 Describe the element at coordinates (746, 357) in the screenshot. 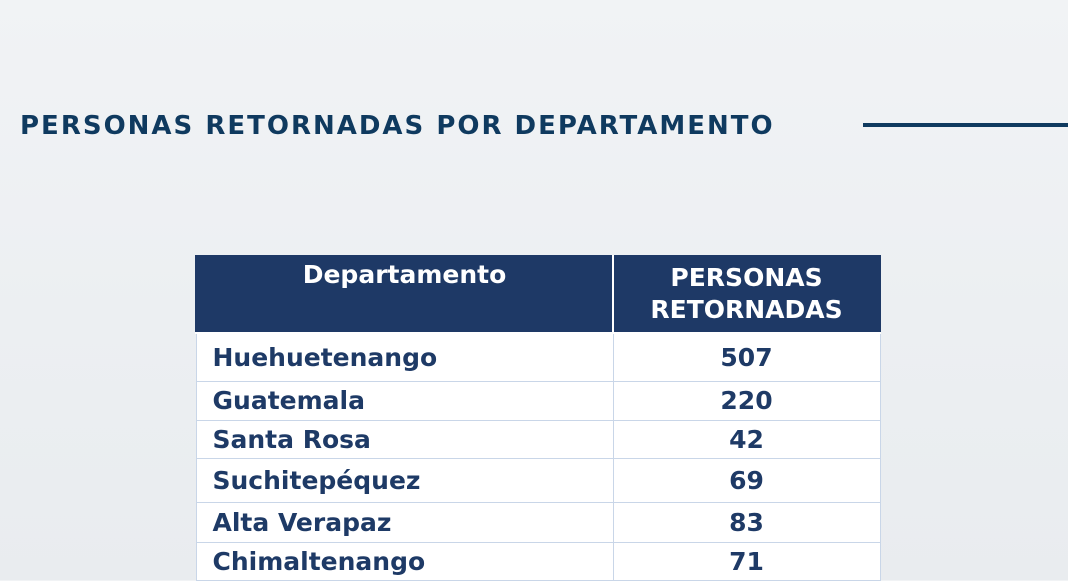

I see `personas-cell: 507` at that location.